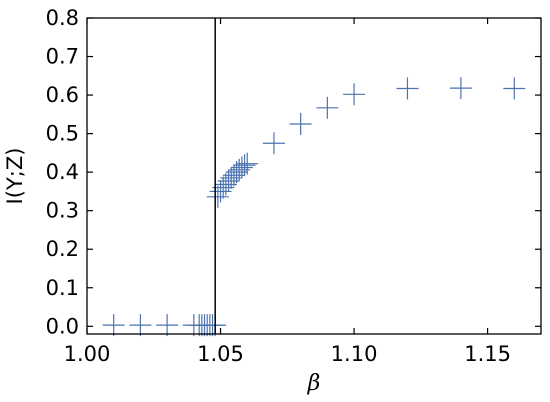 The width and height of the screenshot is (550, 402). Describe the element at coordinates (62, 288) in the screenshot. I see `y-tick-label: 0.1` at that location.